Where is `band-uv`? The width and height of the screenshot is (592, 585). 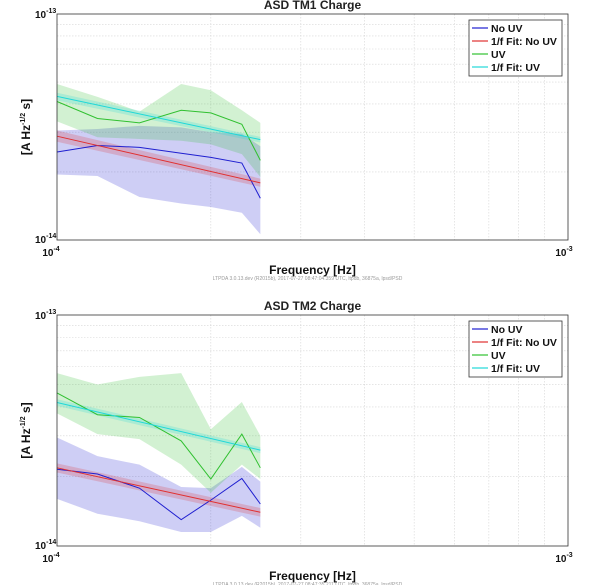
band-uv is located at coordinates (159, 433).